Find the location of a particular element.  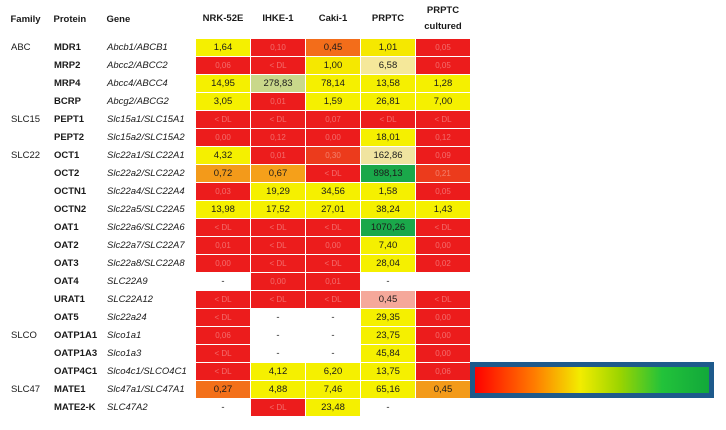

value-cell: 19,29 is located at coordinates (278, 191).